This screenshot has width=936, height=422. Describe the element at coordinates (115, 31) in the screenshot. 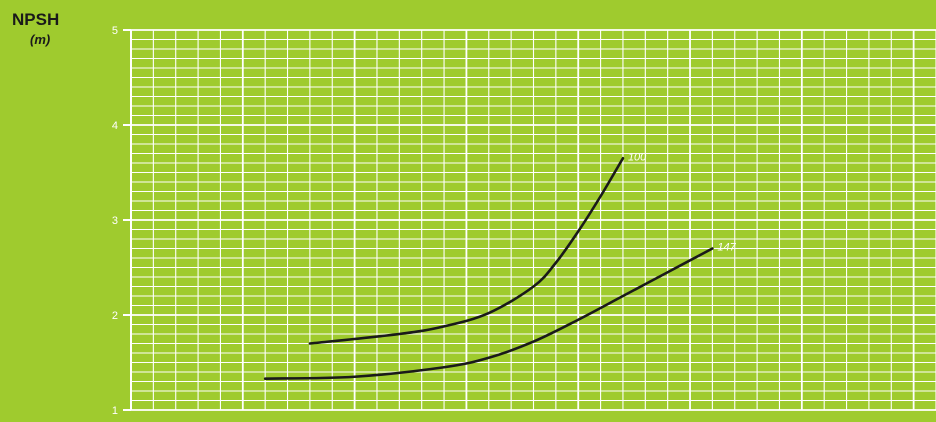

I see `y-tick-label: 5` at that location.